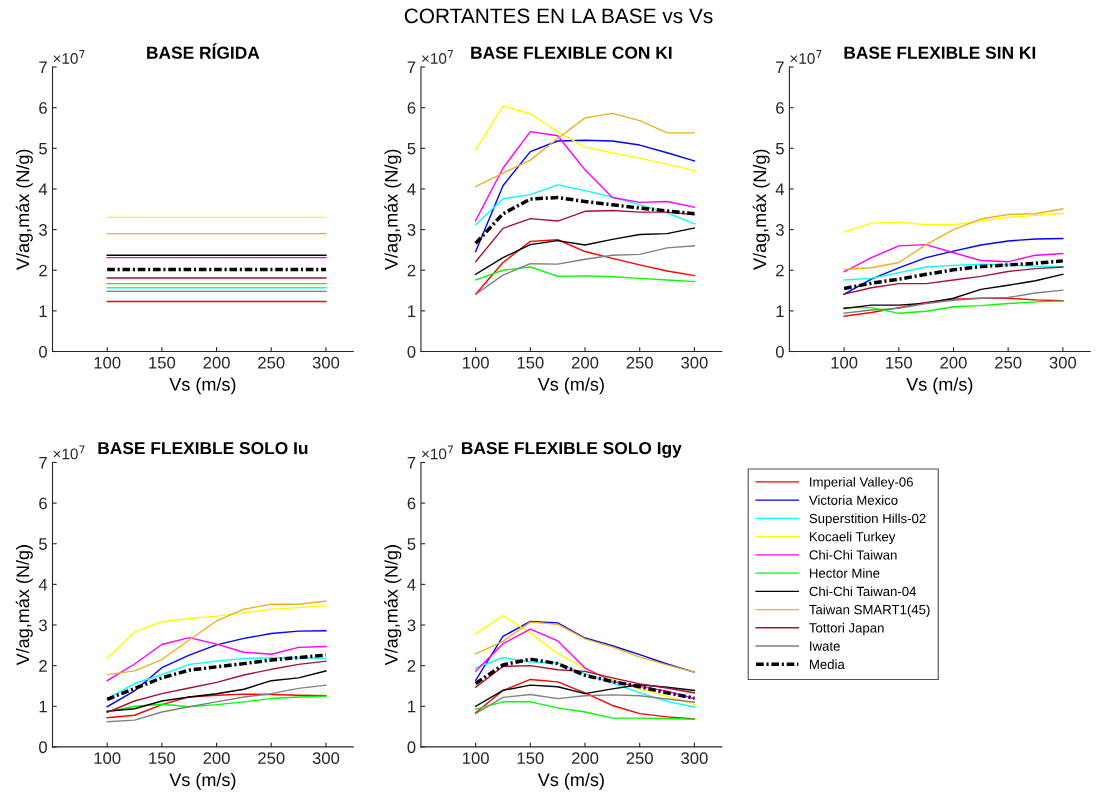  What do you see at coordinates (846, 629) in the screenshot?
I see `legend-label: Tottori Japan` at bounding box center [846, 629].